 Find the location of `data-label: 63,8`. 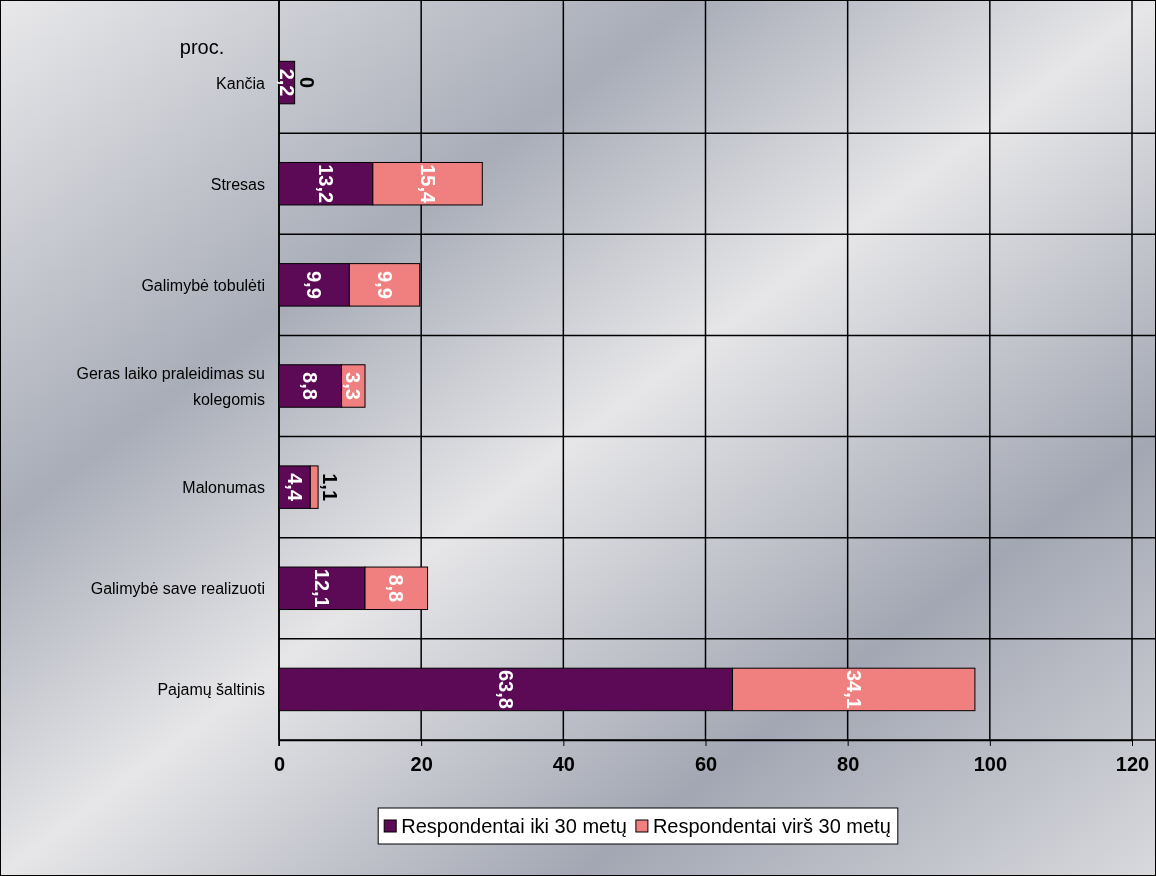

data-label: 63,8 is located at coordinates (505, 689).